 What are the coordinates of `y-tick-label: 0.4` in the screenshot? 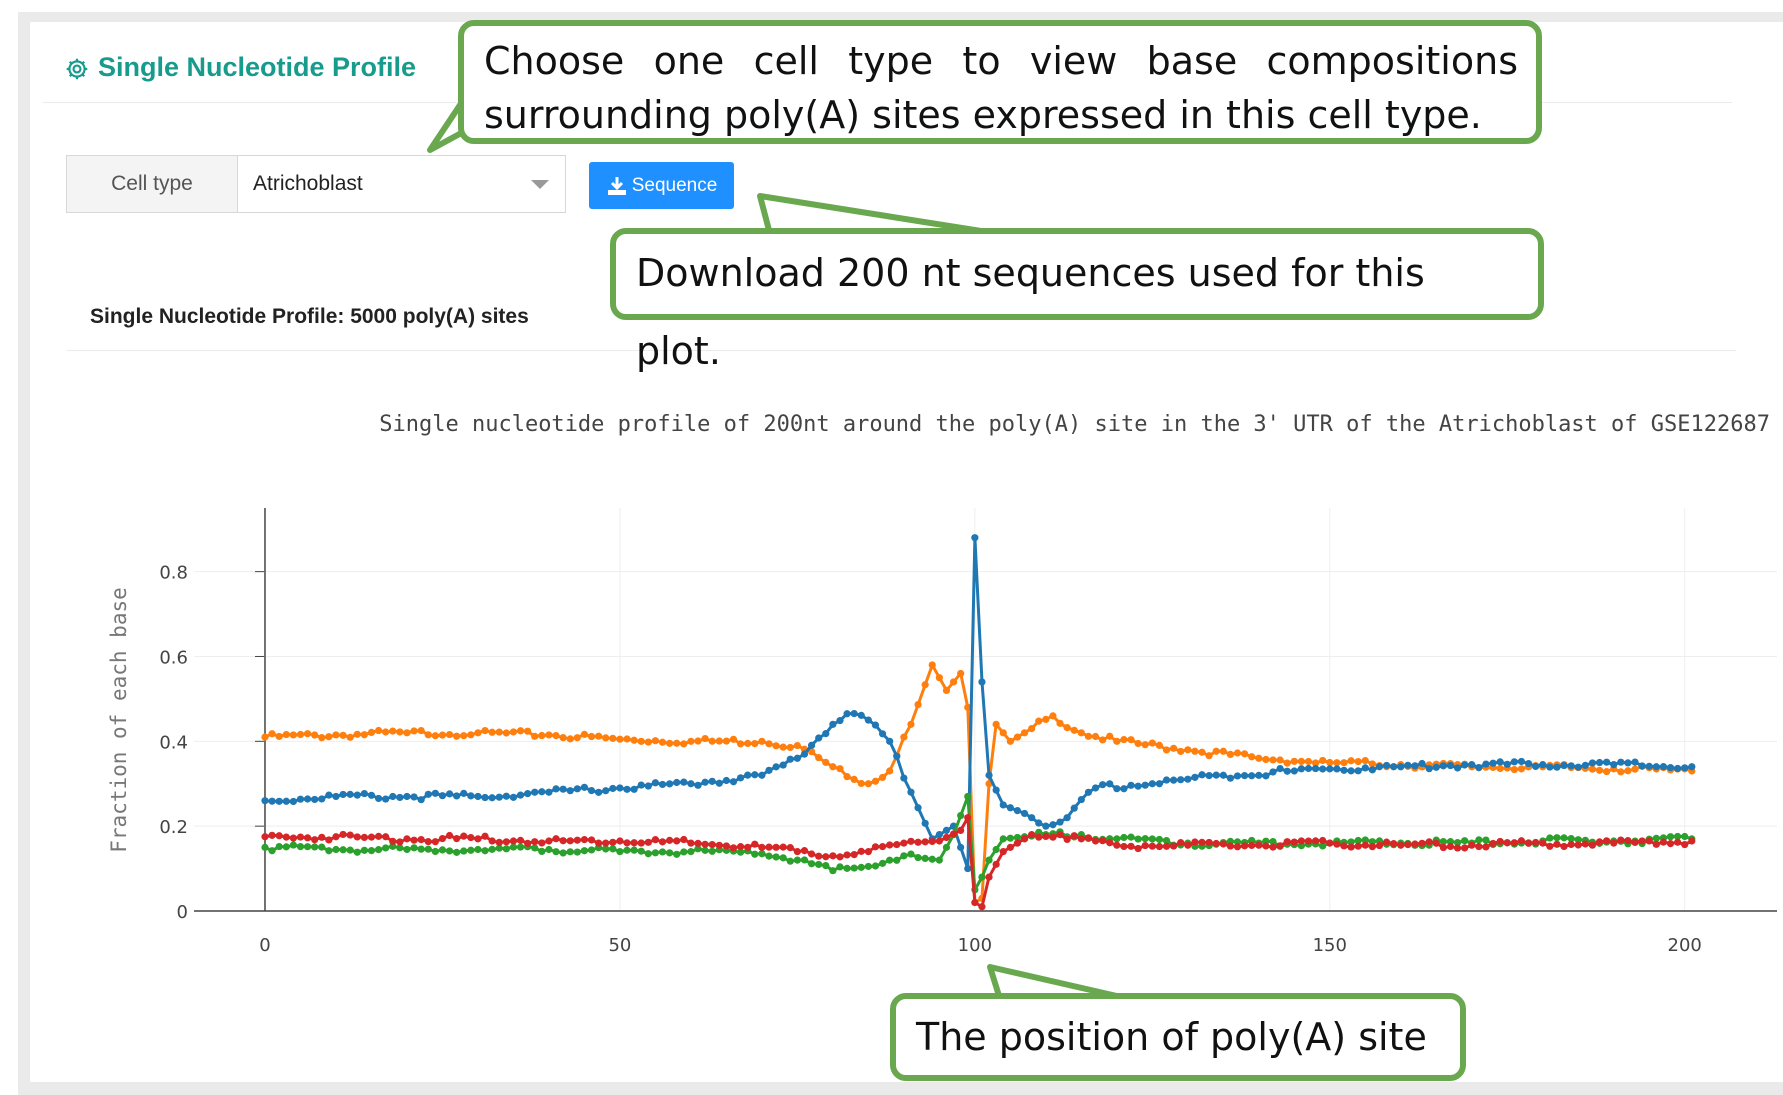 It's located at (173, 742).